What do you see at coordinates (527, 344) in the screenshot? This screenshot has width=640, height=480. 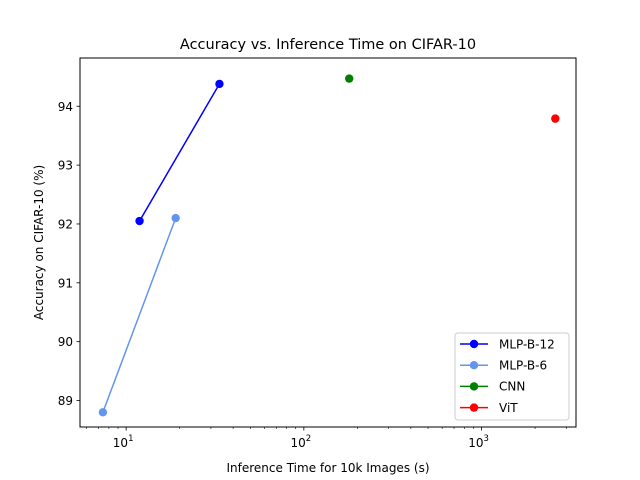 I see `legend-label: MLP-B-12` at bounding box center [527, 344].